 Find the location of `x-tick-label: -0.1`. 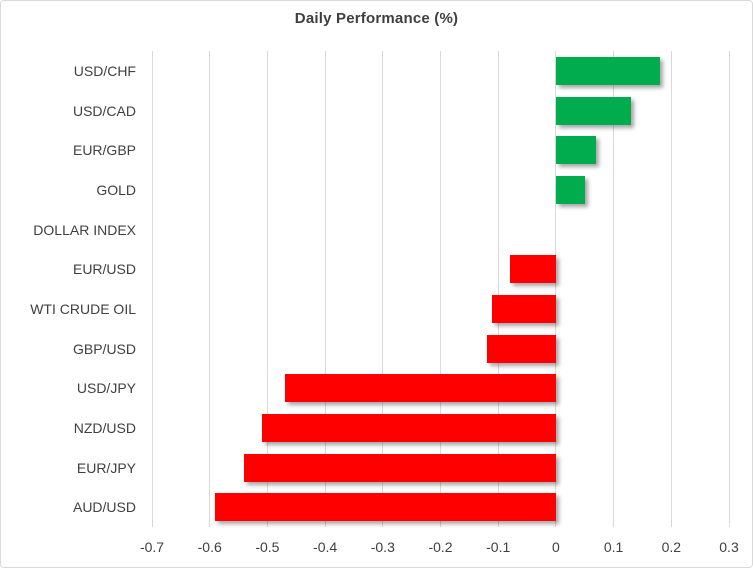

x-tick-label: -0.1 is located at coordinates (498, 547).